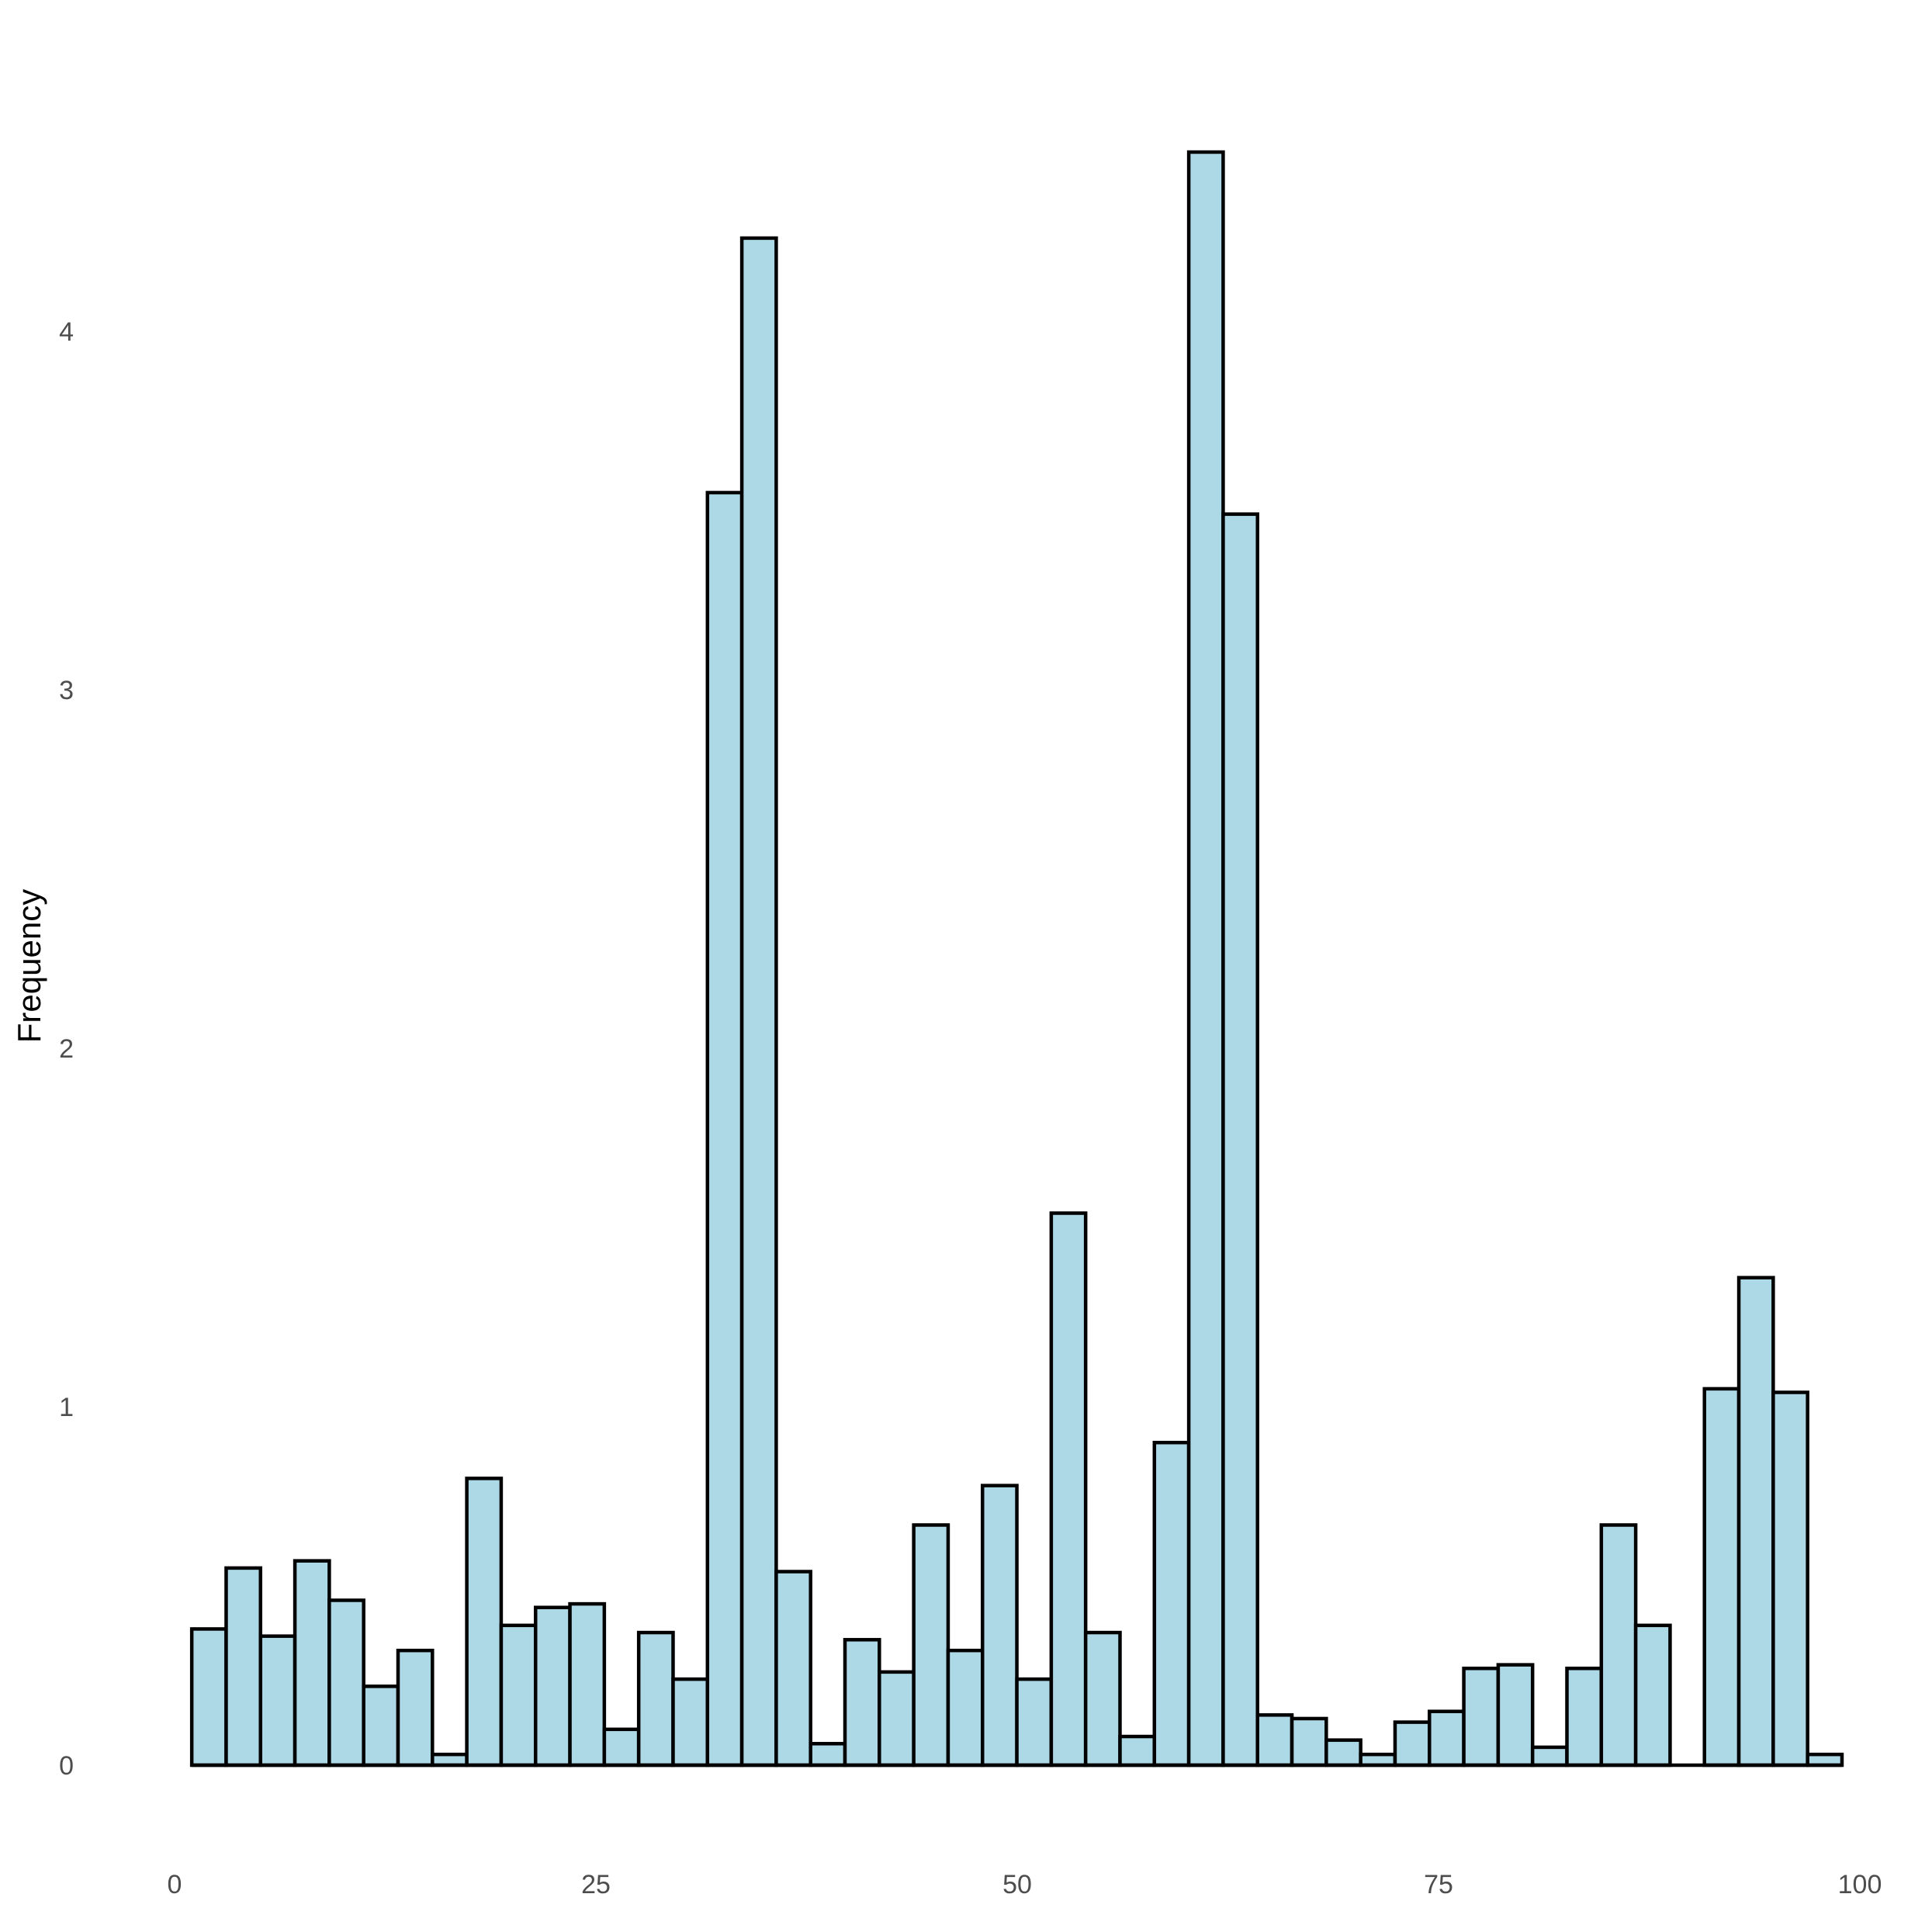 This screenshot has width=1932, height=1932. What do you see at coordinates (1017, 1884) in the screenshot?
I see `x-tick-label: 50` at bounding box center [1017, 1884].